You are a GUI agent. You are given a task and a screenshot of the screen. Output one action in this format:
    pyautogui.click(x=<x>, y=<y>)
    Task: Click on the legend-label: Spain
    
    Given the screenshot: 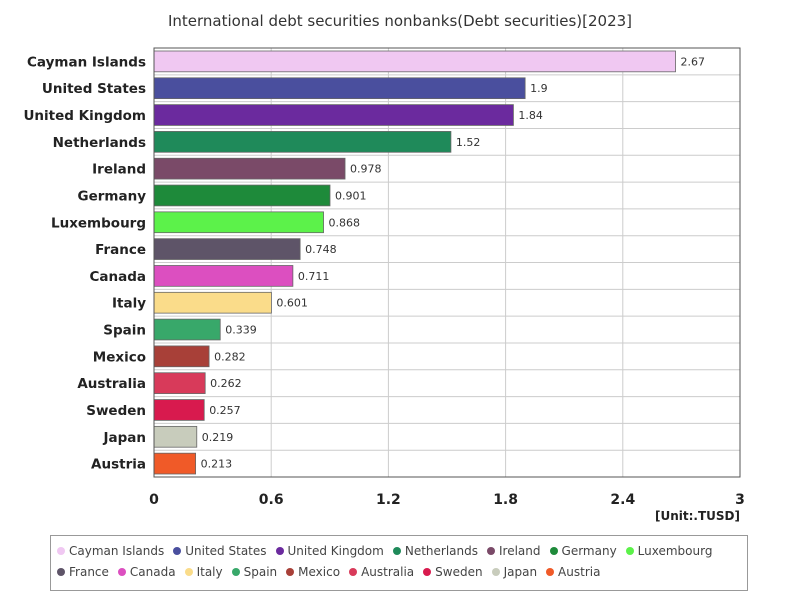 What is the action you would take?
    pyautogui.click(x=260, y=572)
    